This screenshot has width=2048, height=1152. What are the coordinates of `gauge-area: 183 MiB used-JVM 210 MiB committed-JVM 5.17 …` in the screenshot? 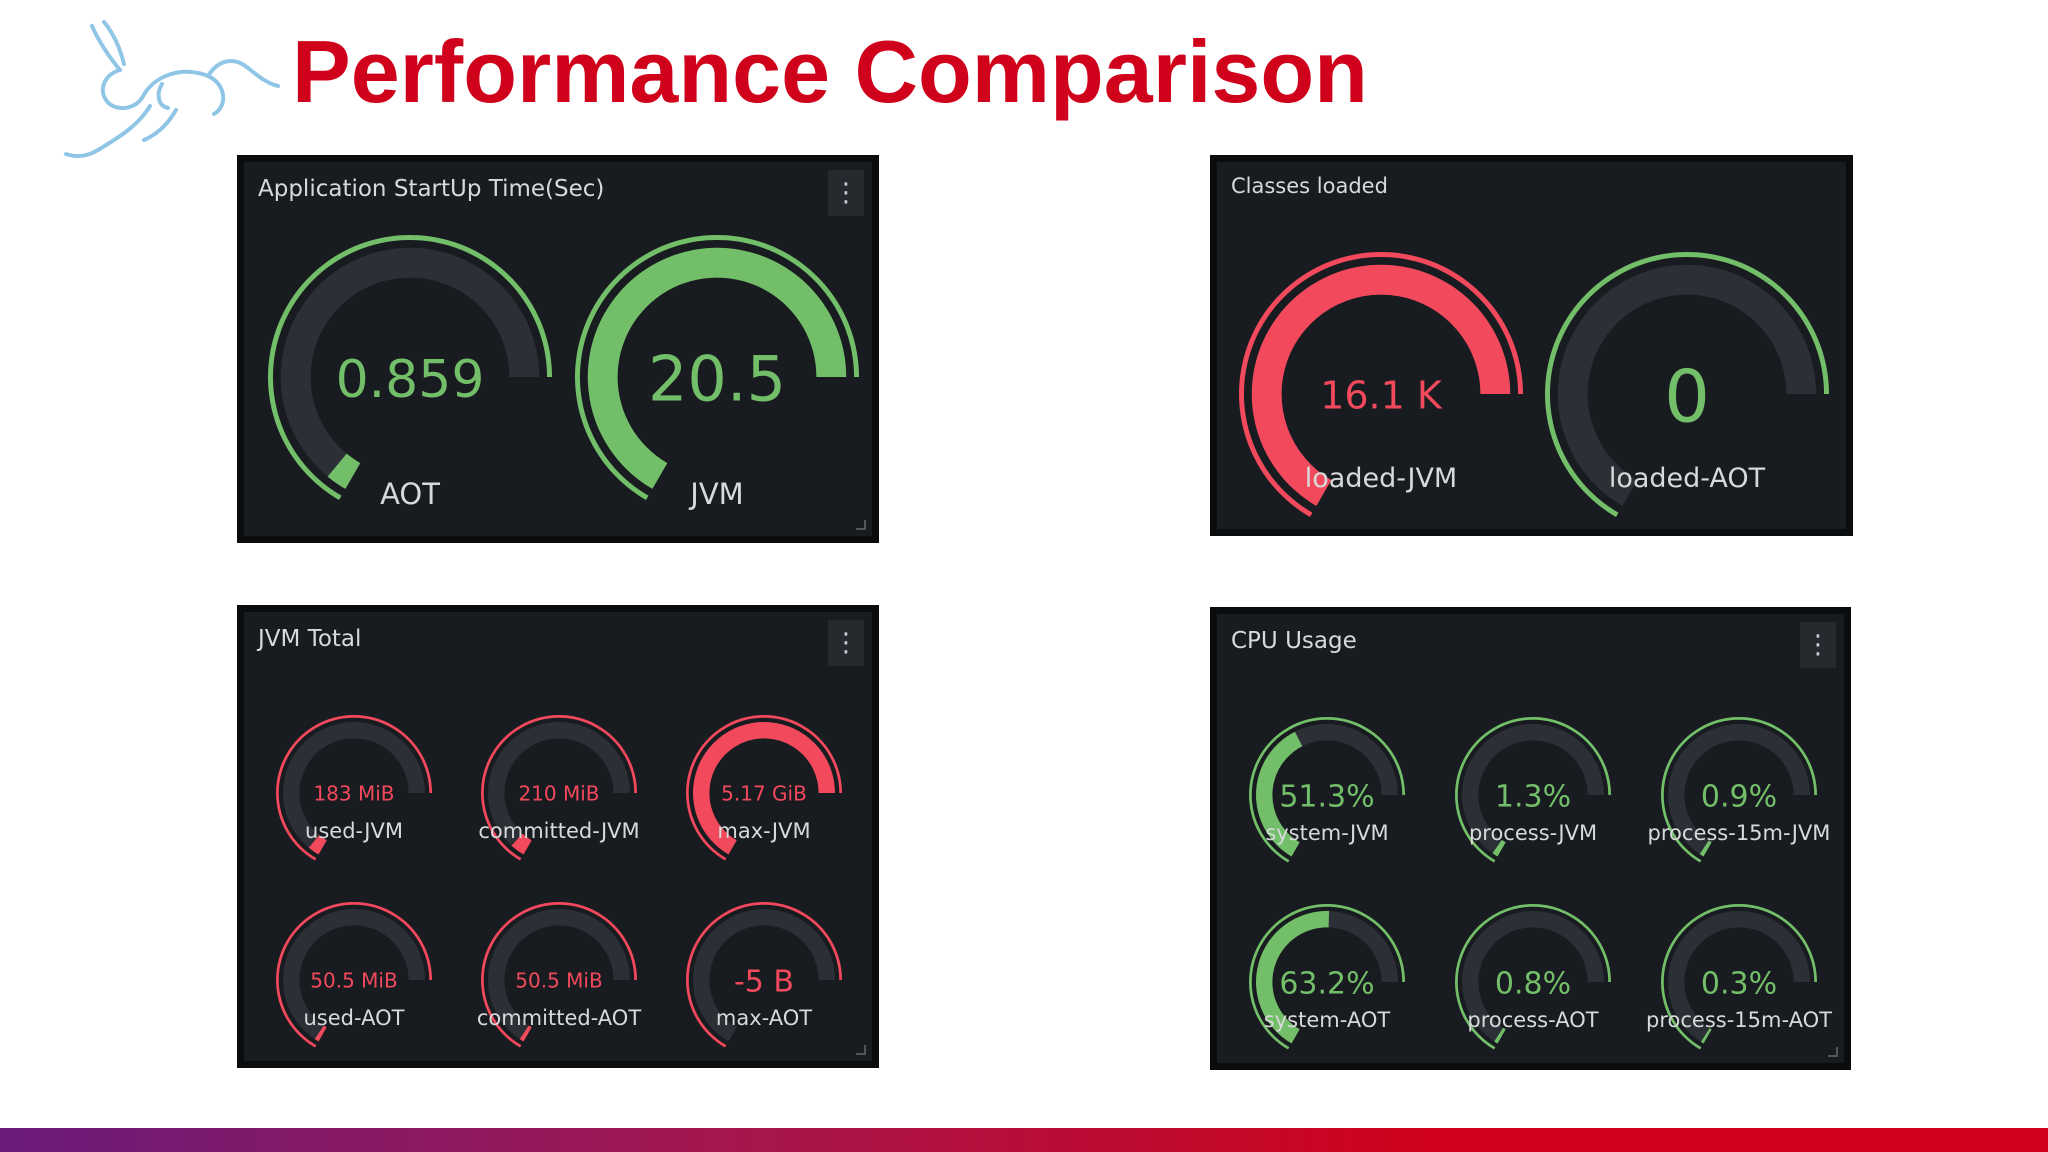 It's located at (559, 881).